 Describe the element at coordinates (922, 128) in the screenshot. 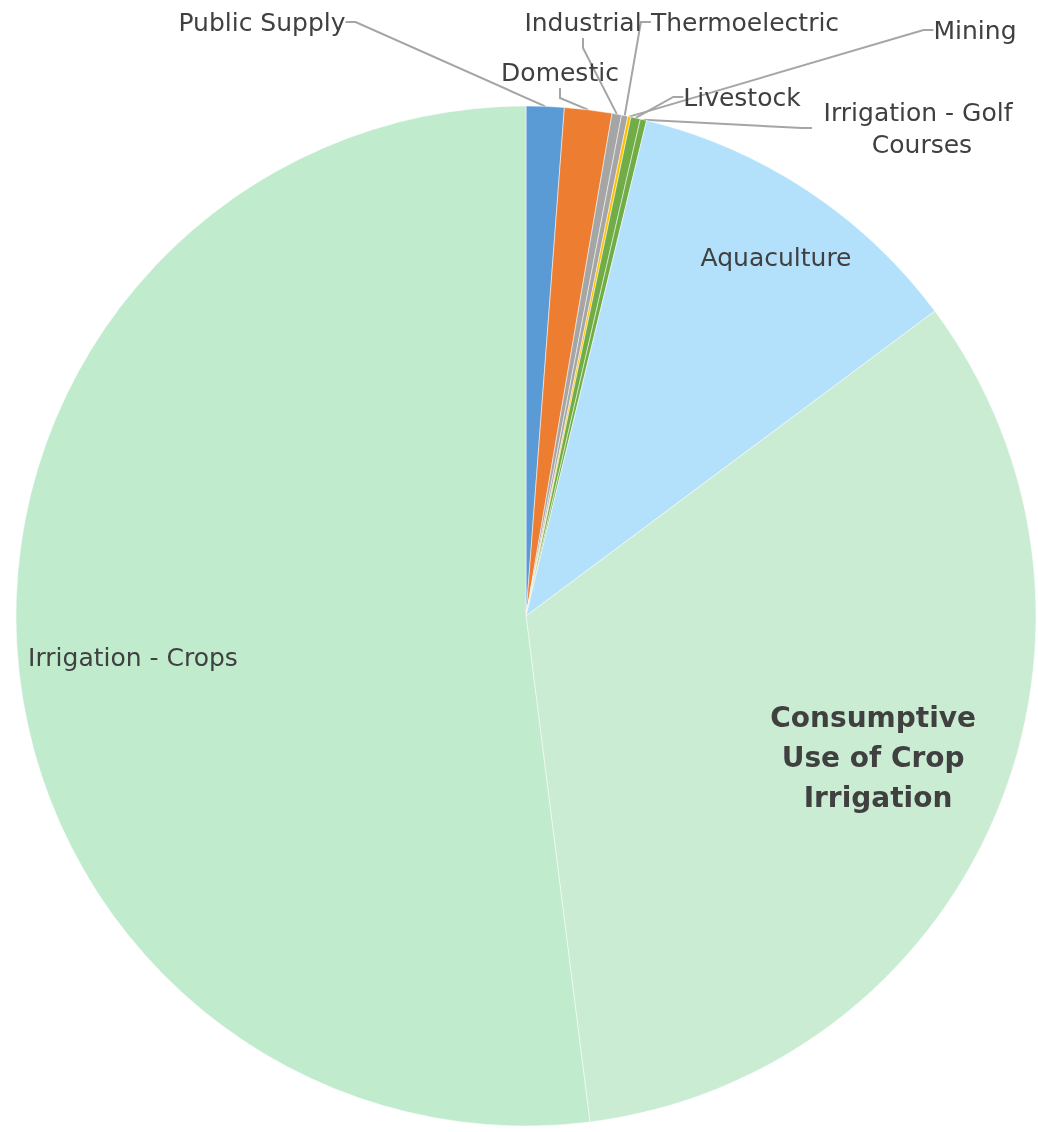

I see `slice-label: Irrigation - Golf Courses` at that location.